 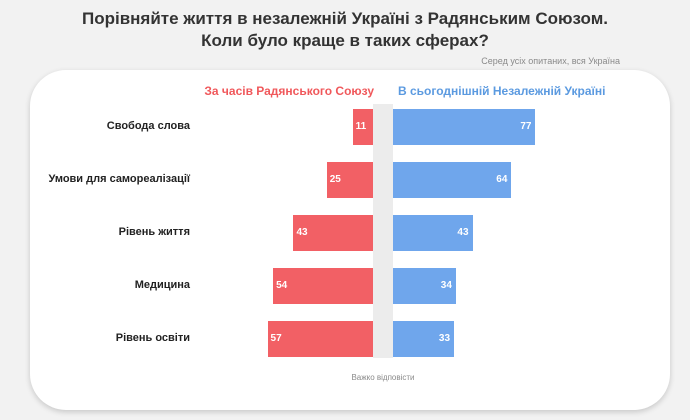 What do you see at coordinates (154, 232) in the screenshot?
I see `category-label: Рівень життя` at bounding box center [154, 232].